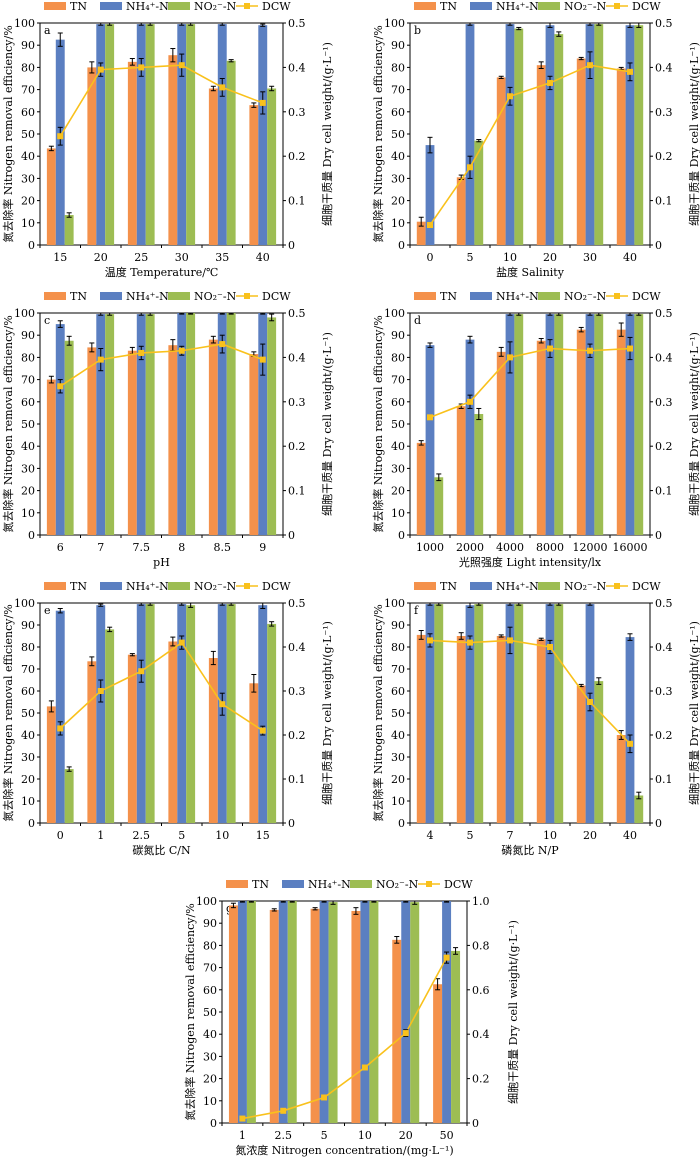 This screenshot has height=1162, width=700. Describe the element at coordinates (60, 257) in the screenshot. I see `x-tick-label: 15` at that location.